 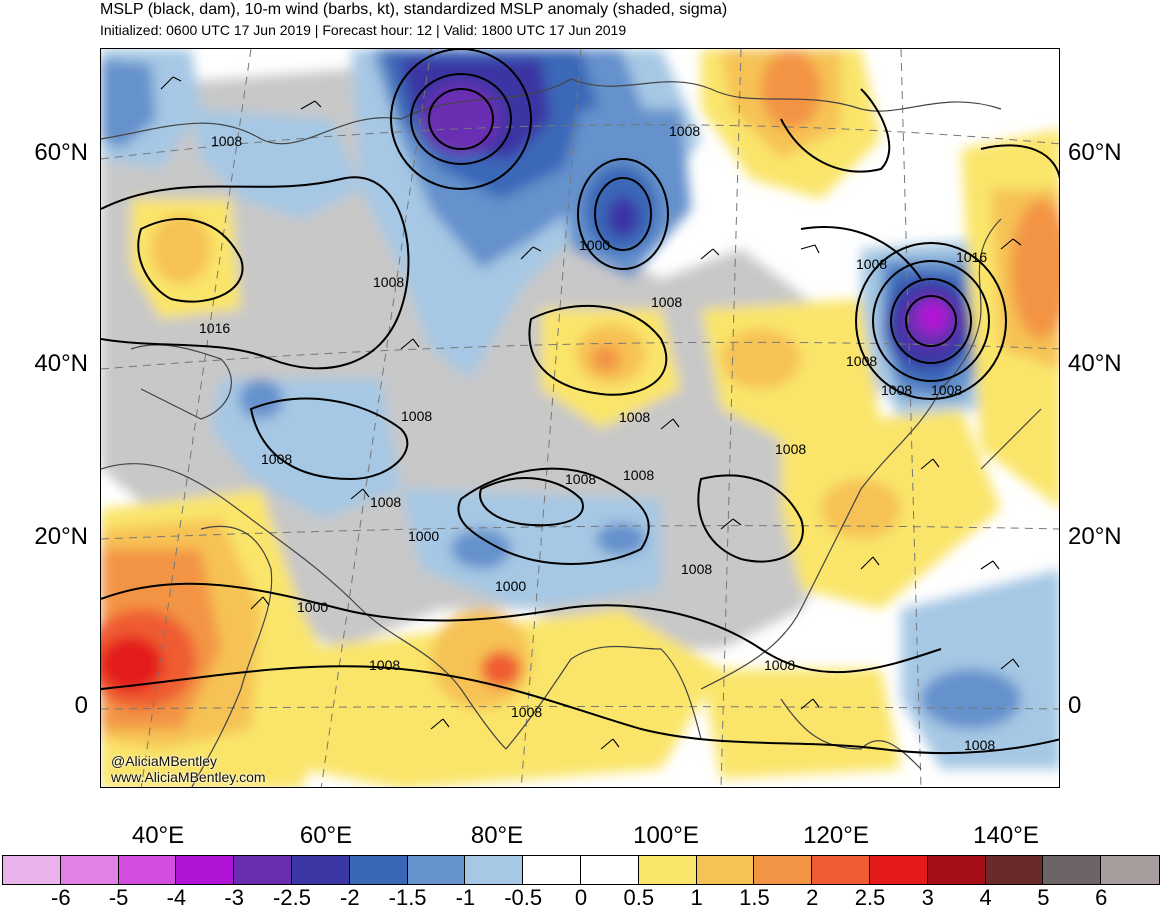 What do you see at coordinates (61, 536) in the screenshot?
I see `lat-label-left: 20°N` at bounding box center [61, 536].